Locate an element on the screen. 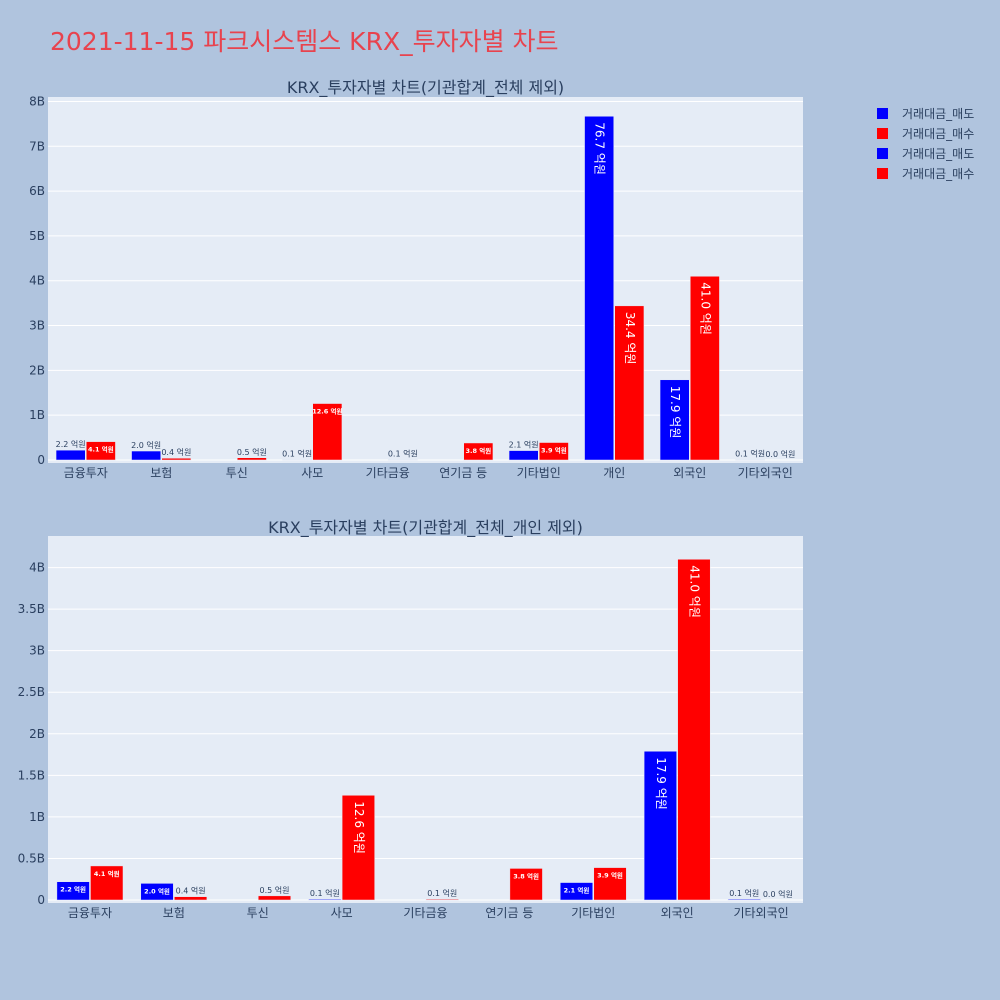 This screenshot has width=1000, height=1000. x-tick-label: 기타금융 is located at coordinates (425, 913).